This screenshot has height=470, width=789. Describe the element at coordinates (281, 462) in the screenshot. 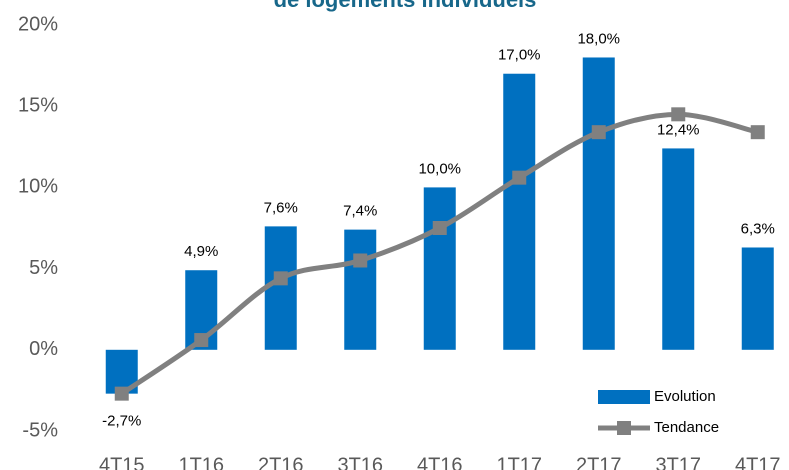

I see `x-tick-label: 2T16` at that location.